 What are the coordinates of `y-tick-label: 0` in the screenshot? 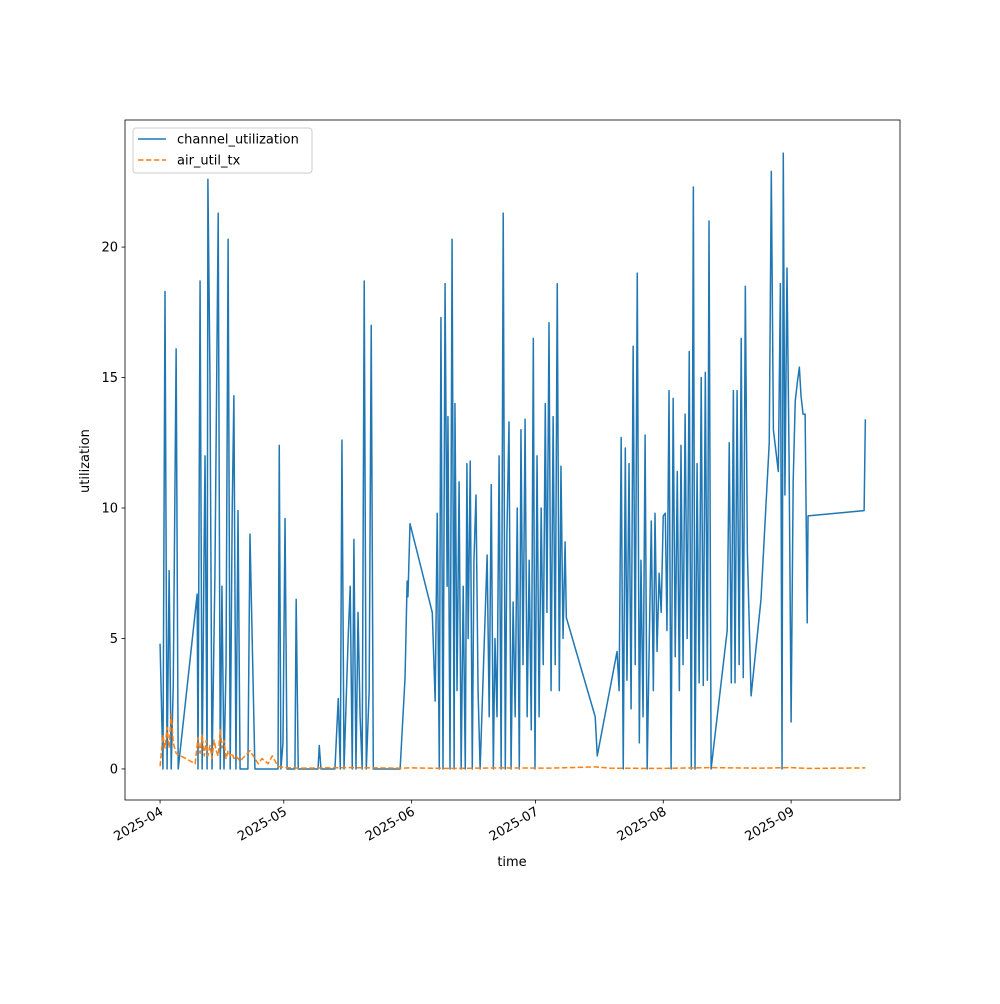 It's located at (114, 769).